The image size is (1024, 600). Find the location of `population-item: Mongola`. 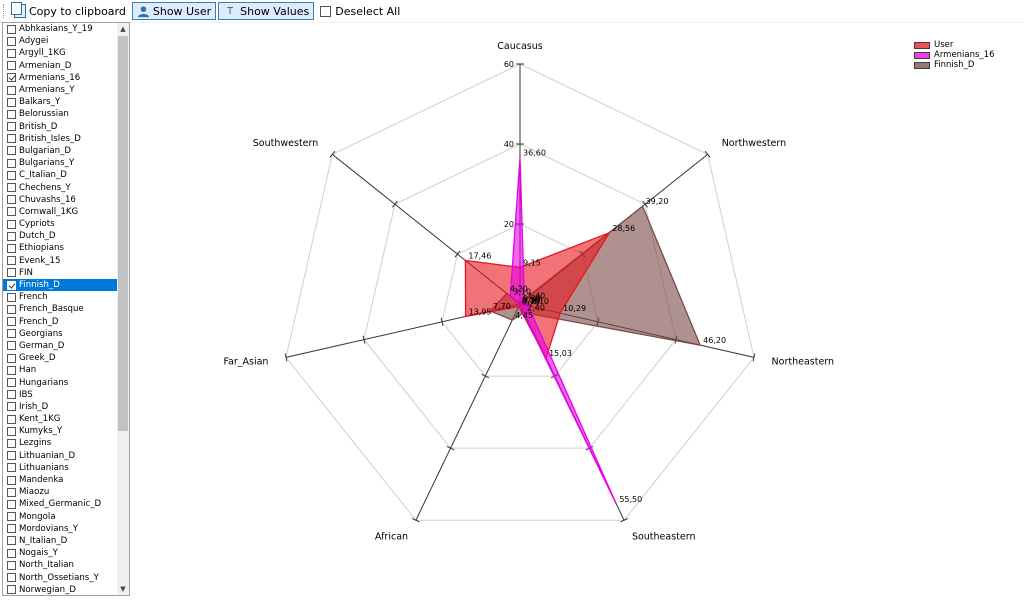

population-item: Mongola is located at coordinates (60, 517).